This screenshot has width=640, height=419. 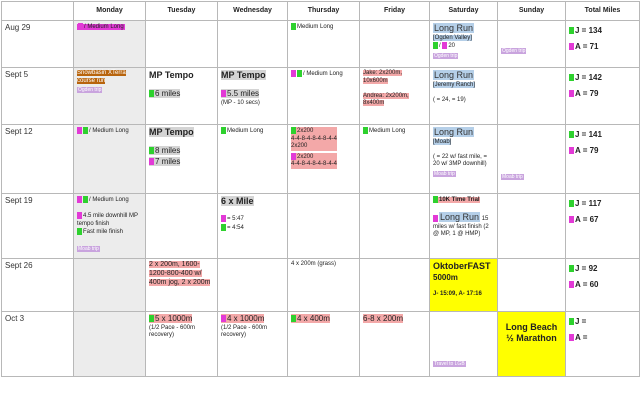 I want to click on header-wednesday: Wednesday, so click(x=252, y=11).